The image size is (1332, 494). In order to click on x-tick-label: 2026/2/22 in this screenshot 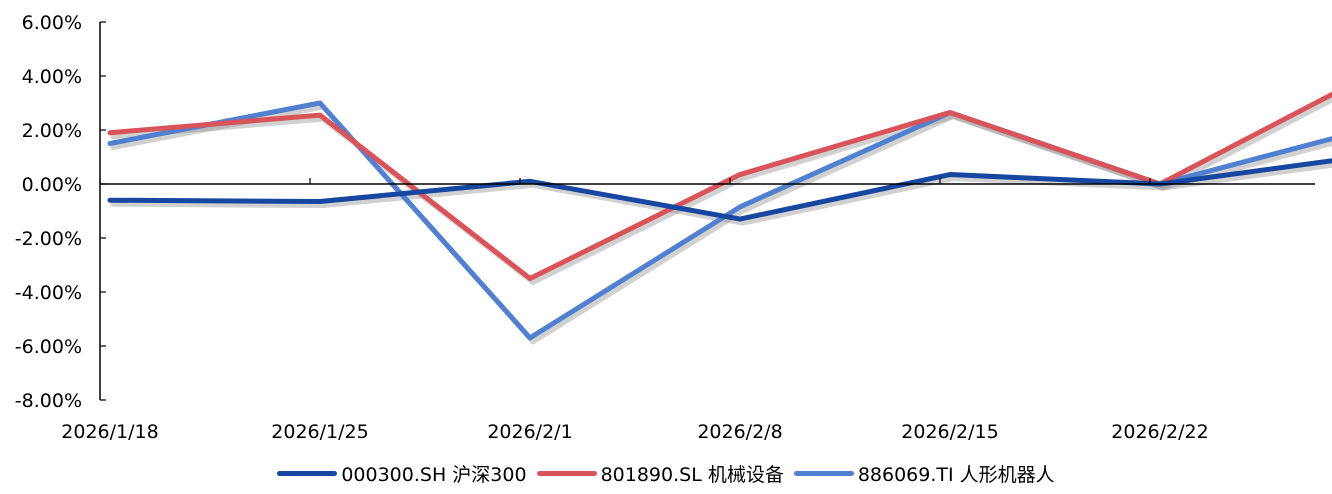, I will do `click(1159, 432)`.